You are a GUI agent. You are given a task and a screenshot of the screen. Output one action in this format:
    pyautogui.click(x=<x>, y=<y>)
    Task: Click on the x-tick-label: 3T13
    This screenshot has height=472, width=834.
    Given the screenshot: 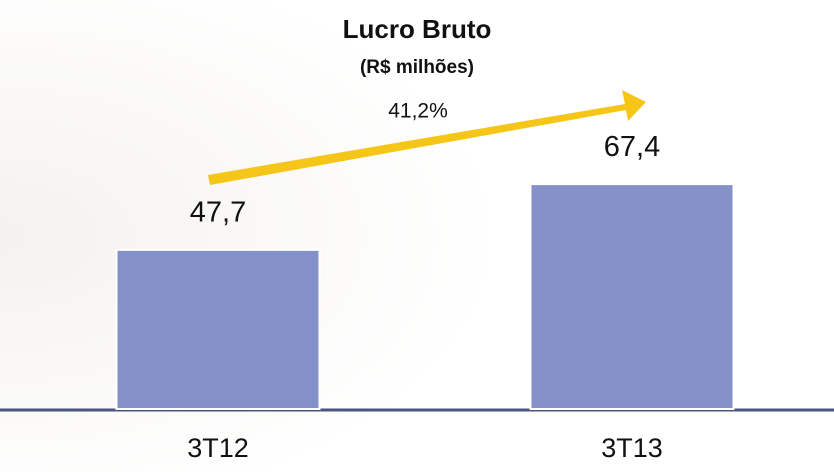 What is the action you would take?
    pyautogui.click(x=632, y=448)
    